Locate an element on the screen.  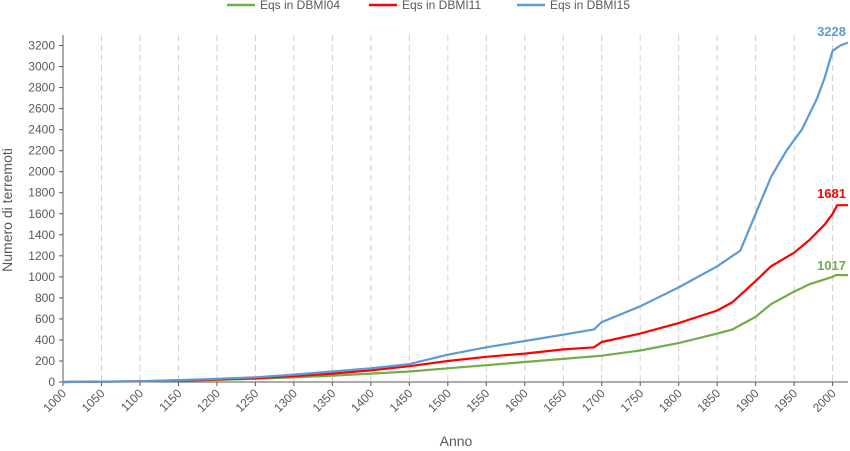
y-axis-label: Numero di terremoti is located at coordinates (7, 210).